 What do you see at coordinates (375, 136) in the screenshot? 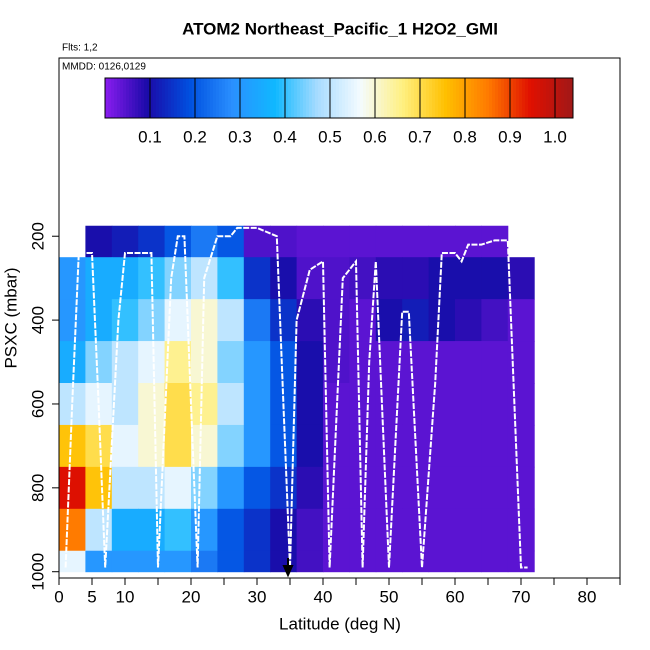
I see `colorbar-tick-label: 0.6` at bounding box center [375, 136].